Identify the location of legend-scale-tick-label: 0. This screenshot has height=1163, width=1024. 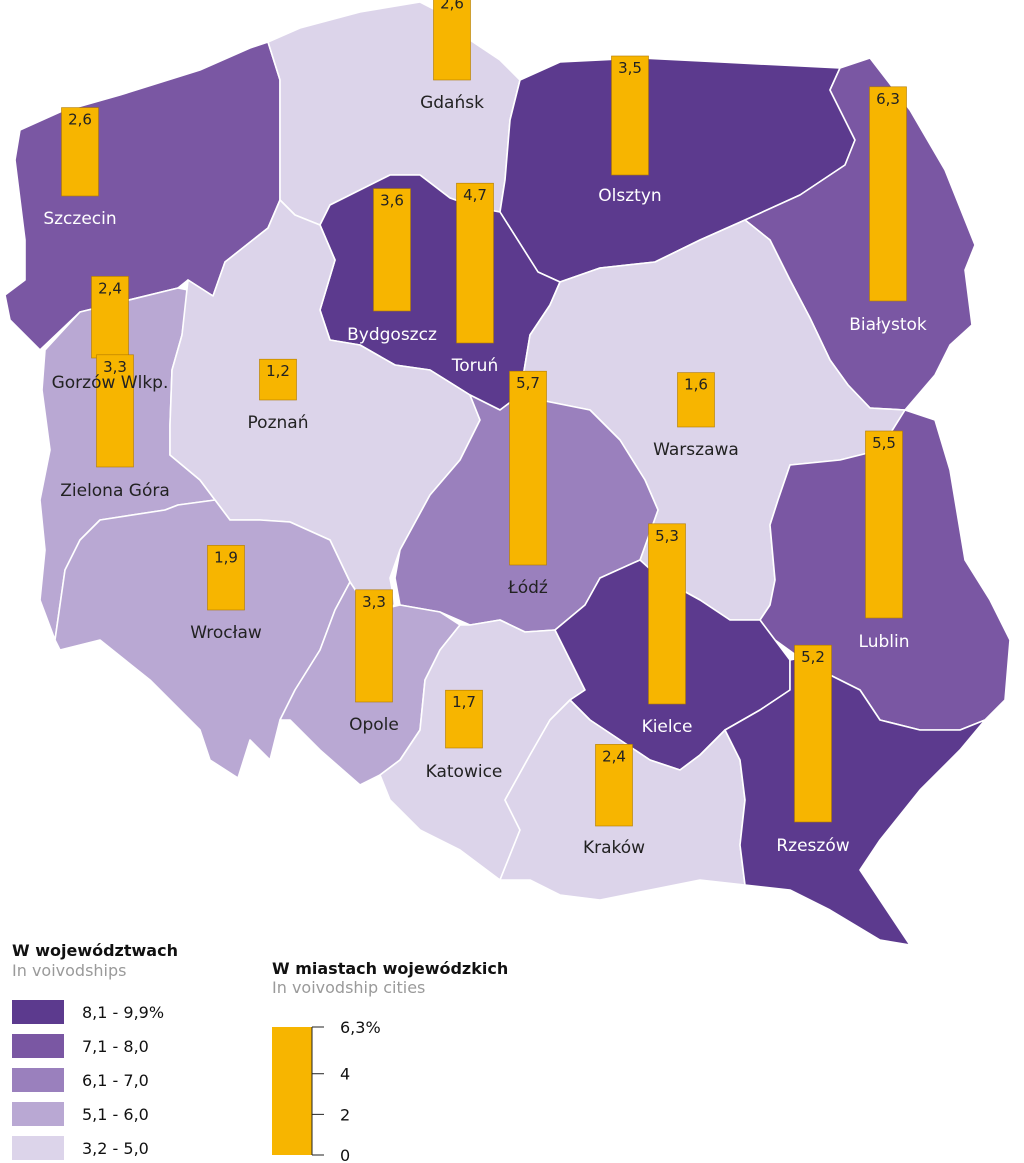
(345, 1154).